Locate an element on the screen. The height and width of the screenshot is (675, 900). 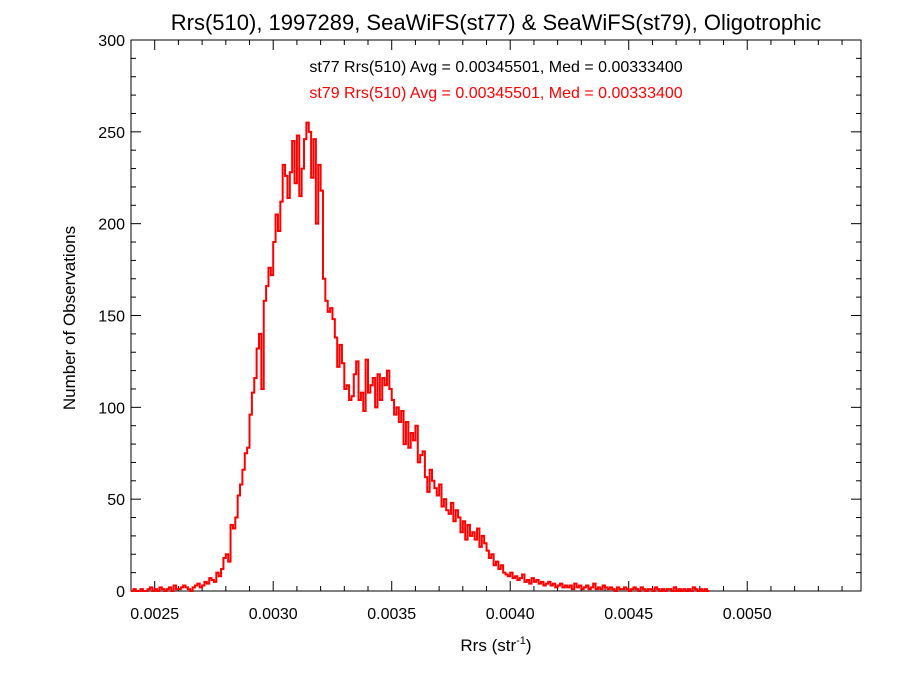
y-tick-label: 250 is located at coordinates (111, 133).